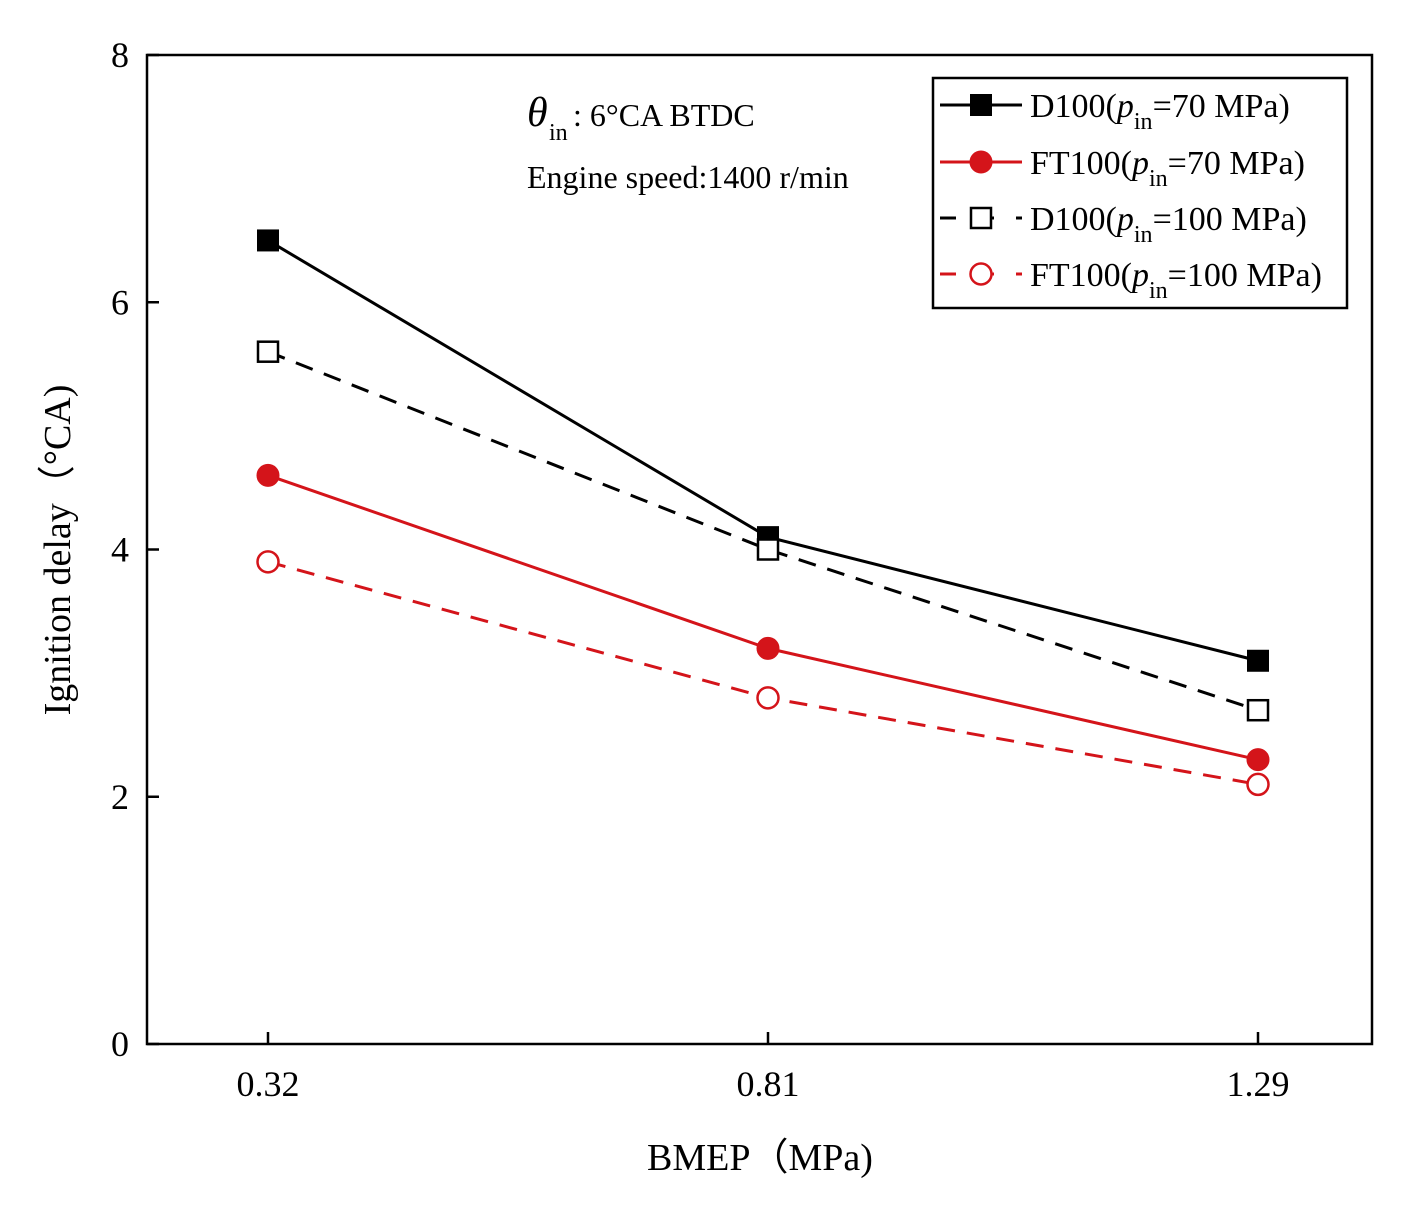 This screenshot has width=1419, height=1205. What do you see at coordinates (1221, 106) in the screenshot?
I see `legend-label-1-suffix: =70 MPa)` at bounding box center [1221, 106].